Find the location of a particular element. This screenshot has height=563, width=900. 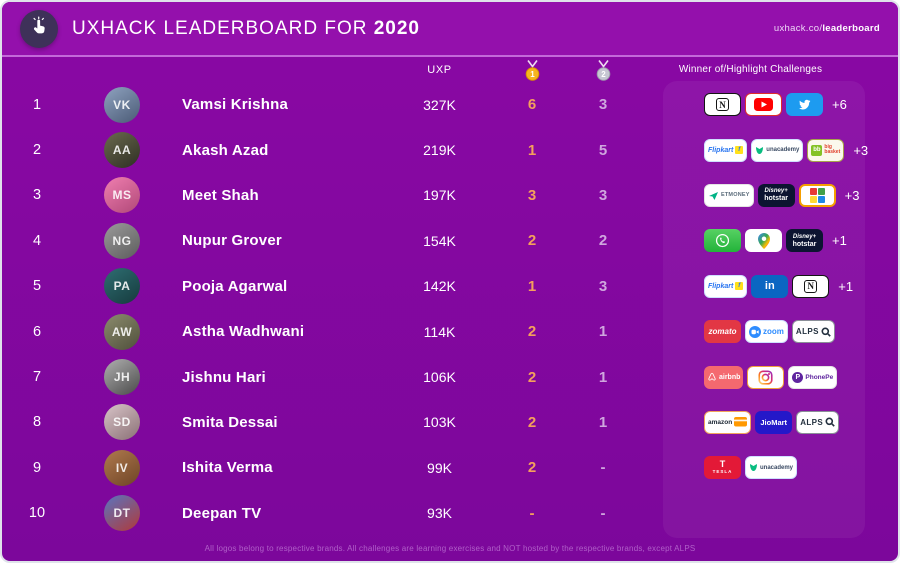

player-name: Vamsi Krishna is located at coordinates (235, 105).